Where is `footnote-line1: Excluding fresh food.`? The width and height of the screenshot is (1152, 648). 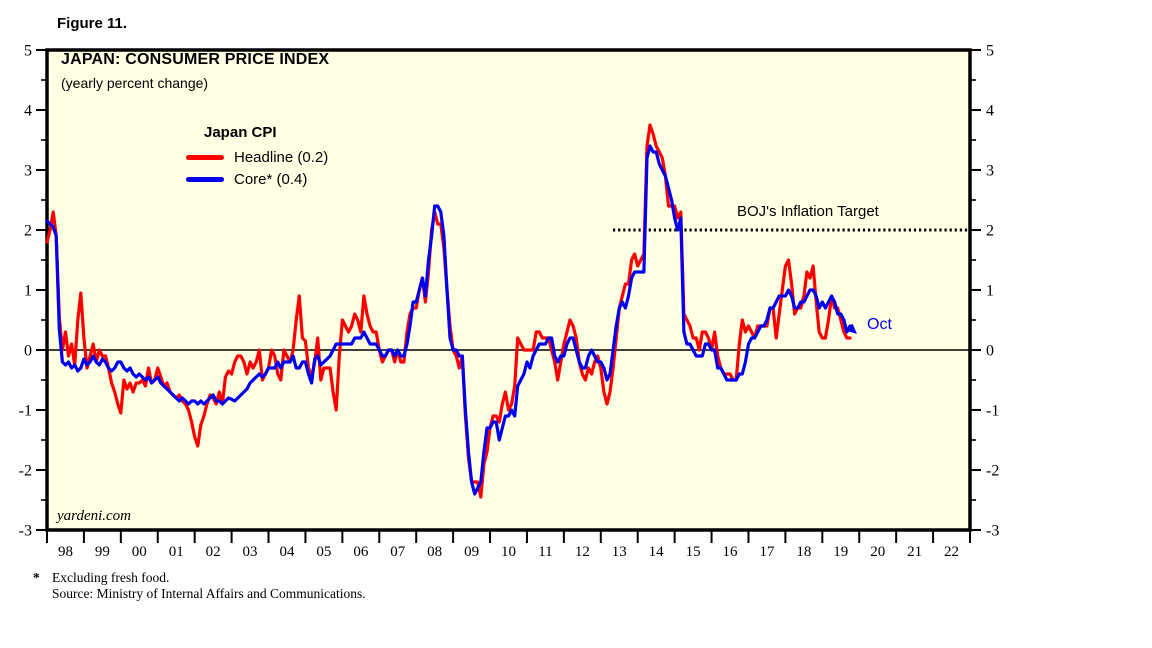
footnote-line1: Excluding fresh food. is located at coordinates (111, 577).